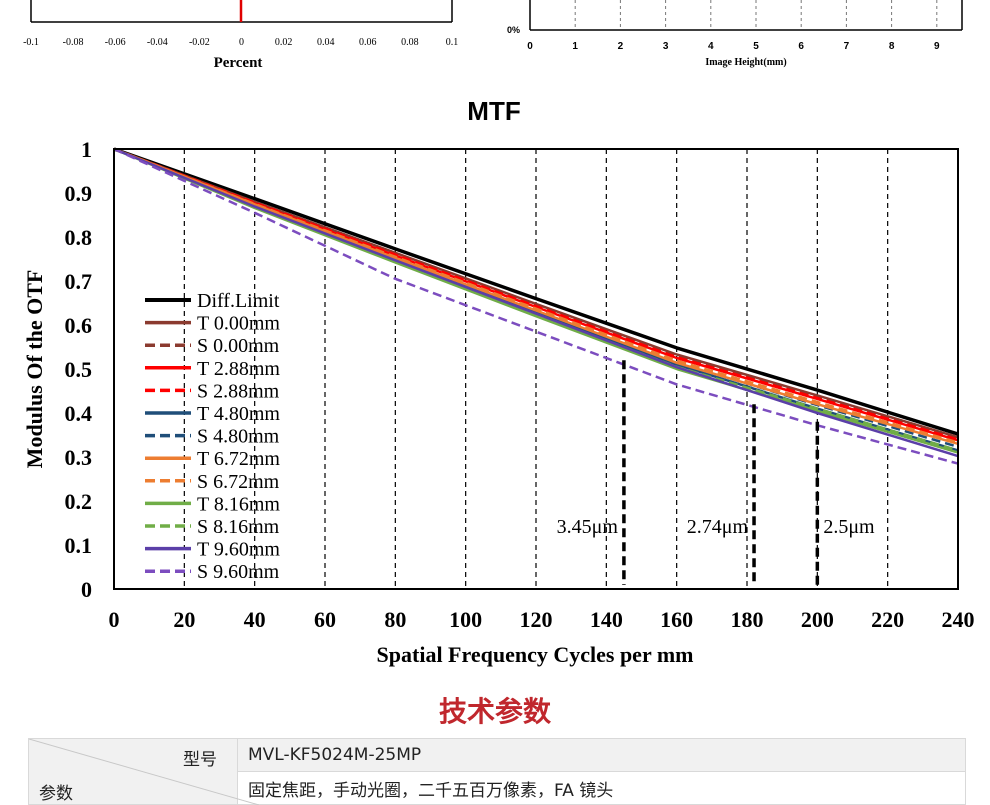 This screenshot has width=990, height=805. I want to click on mtf-y-tick: 0.8, so click(79, 237).